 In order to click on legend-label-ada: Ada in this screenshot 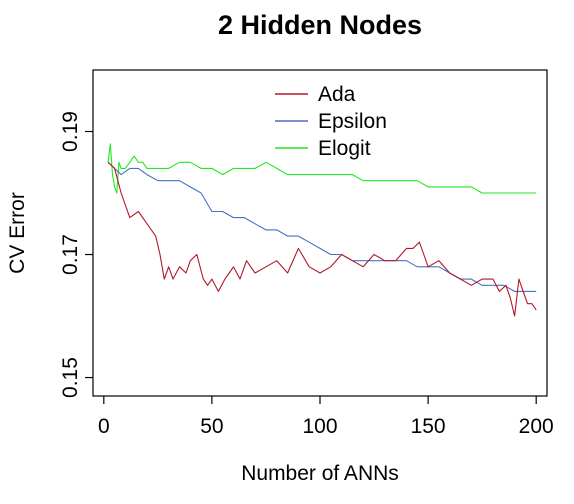, I will do `click(337, 94)`.